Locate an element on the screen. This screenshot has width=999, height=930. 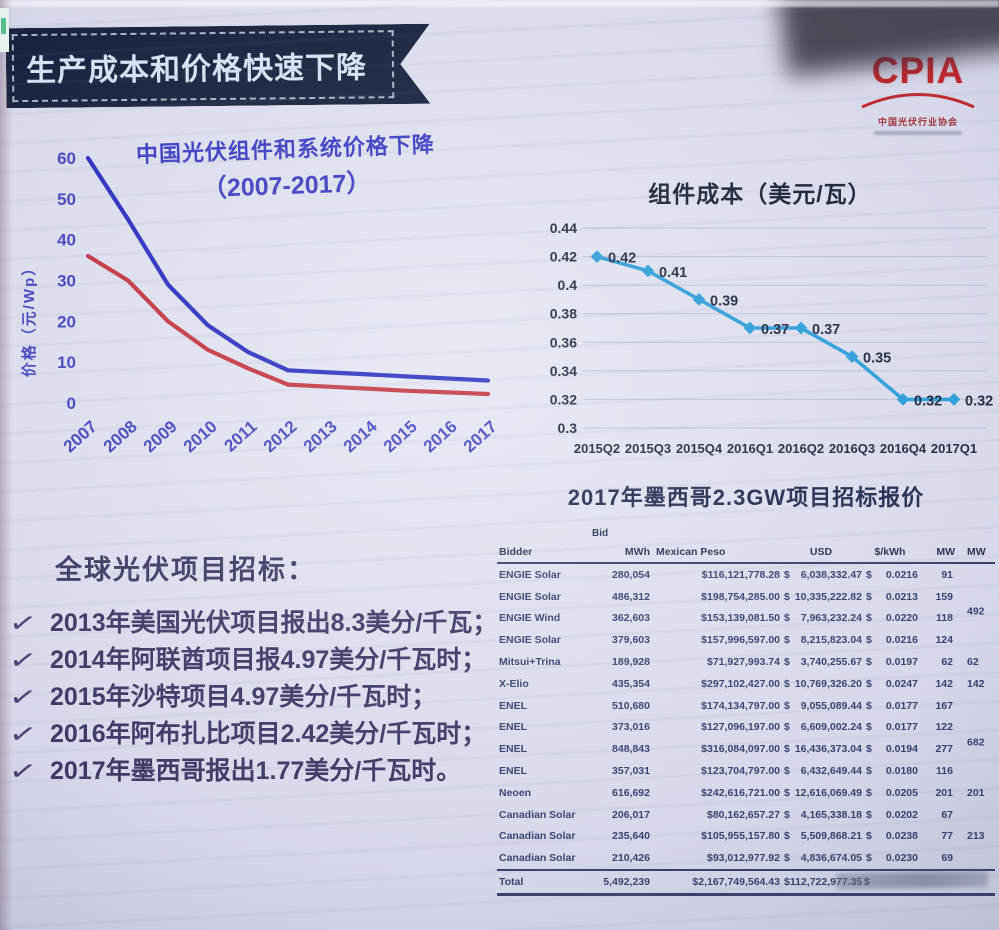
mwh-cell: 435,354 is located at coordinates (631, 683).